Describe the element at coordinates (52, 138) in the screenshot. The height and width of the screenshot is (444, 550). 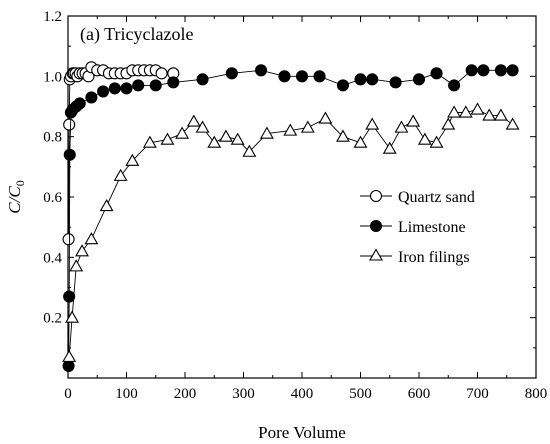
I see `y-tick-label: 0.8` at that location.